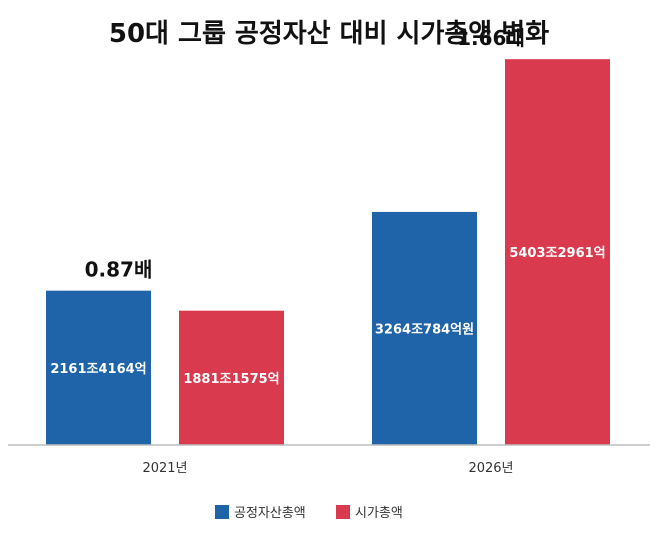  I want to click on x-tick-label: 2026년, so click(490, 468).